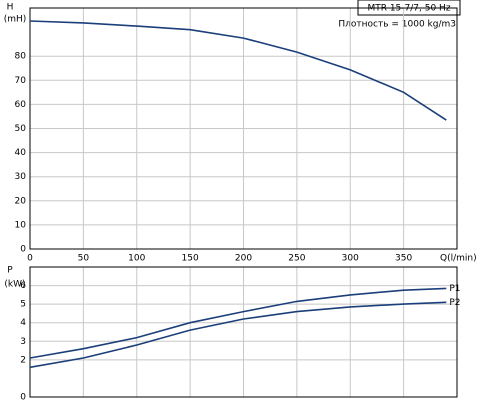  Describe the element at coordinates (21, 153) in the screenshot. I see `y-tick-label: 40` at that location.